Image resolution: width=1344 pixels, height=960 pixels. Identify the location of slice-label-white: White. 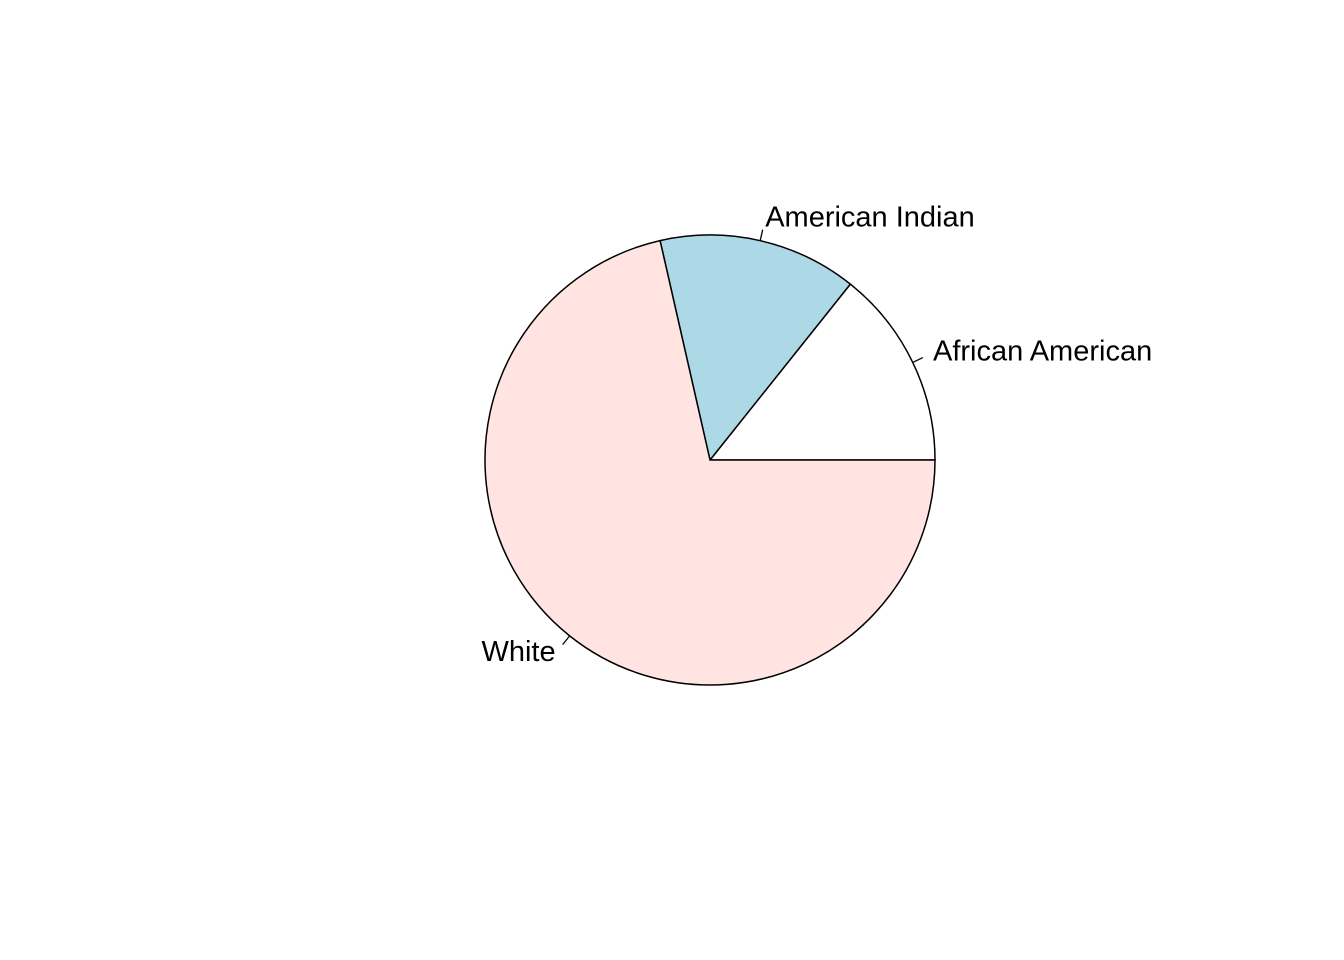
(518, 652).